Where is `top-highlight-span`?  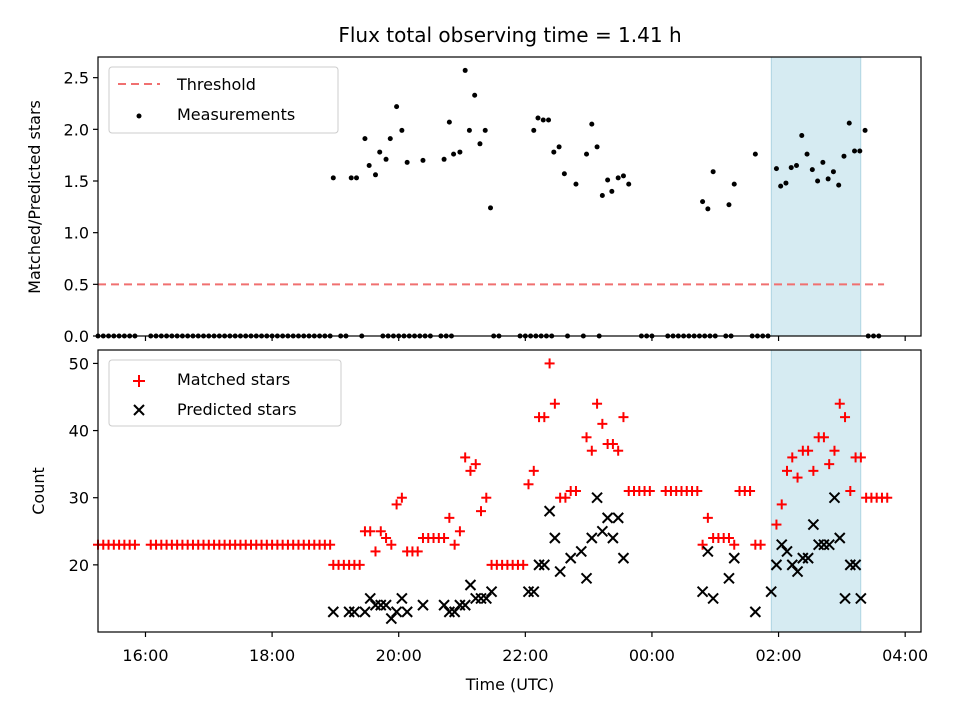 top-highlight-span is located at coordinates (816, 196).